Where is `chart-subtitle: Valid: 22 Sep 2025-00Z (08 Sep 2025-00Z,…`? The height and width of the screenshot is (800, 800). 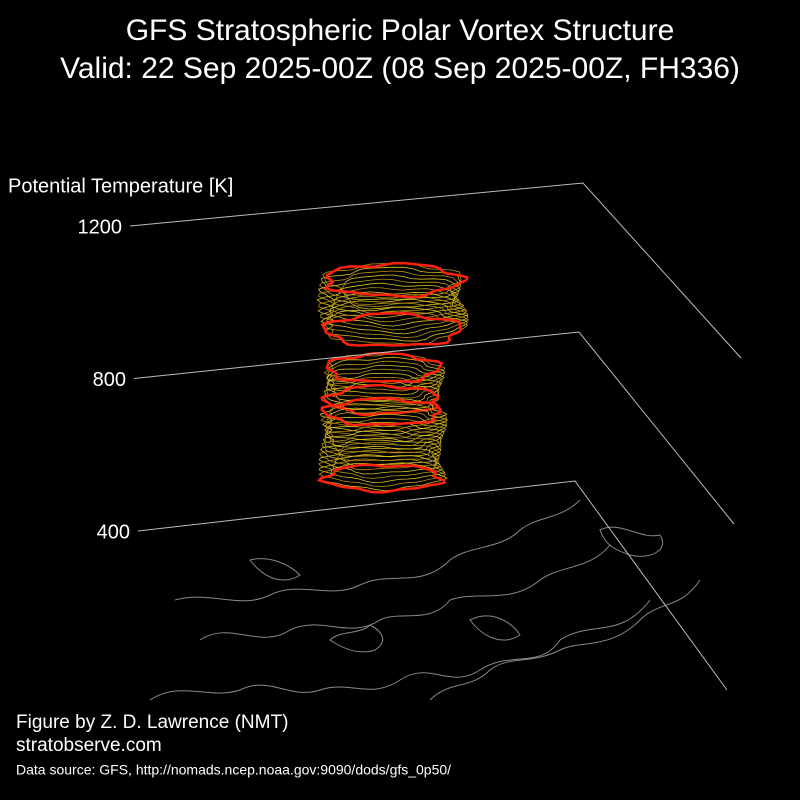
chart-subtitle: Valid: 22 Sep 2025-00Z (08 Sep 2025-00Z,… is located at coordinates (400, 68).